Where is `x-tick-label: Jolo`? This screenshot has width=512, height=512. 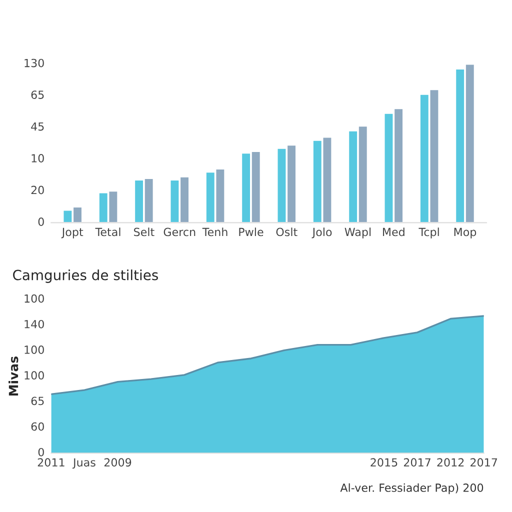
x-tick-label: Jolo is located at coordinates (322, 233).